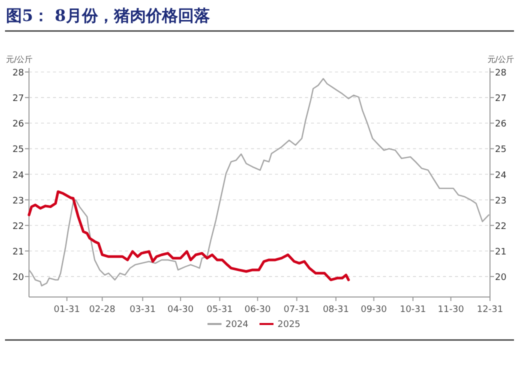 The image size is (519, 375). What do you see at coordinates (413, 310) in the screenshot?
I see `x-tick-label: 10-31` at bounding box center [413, 310].